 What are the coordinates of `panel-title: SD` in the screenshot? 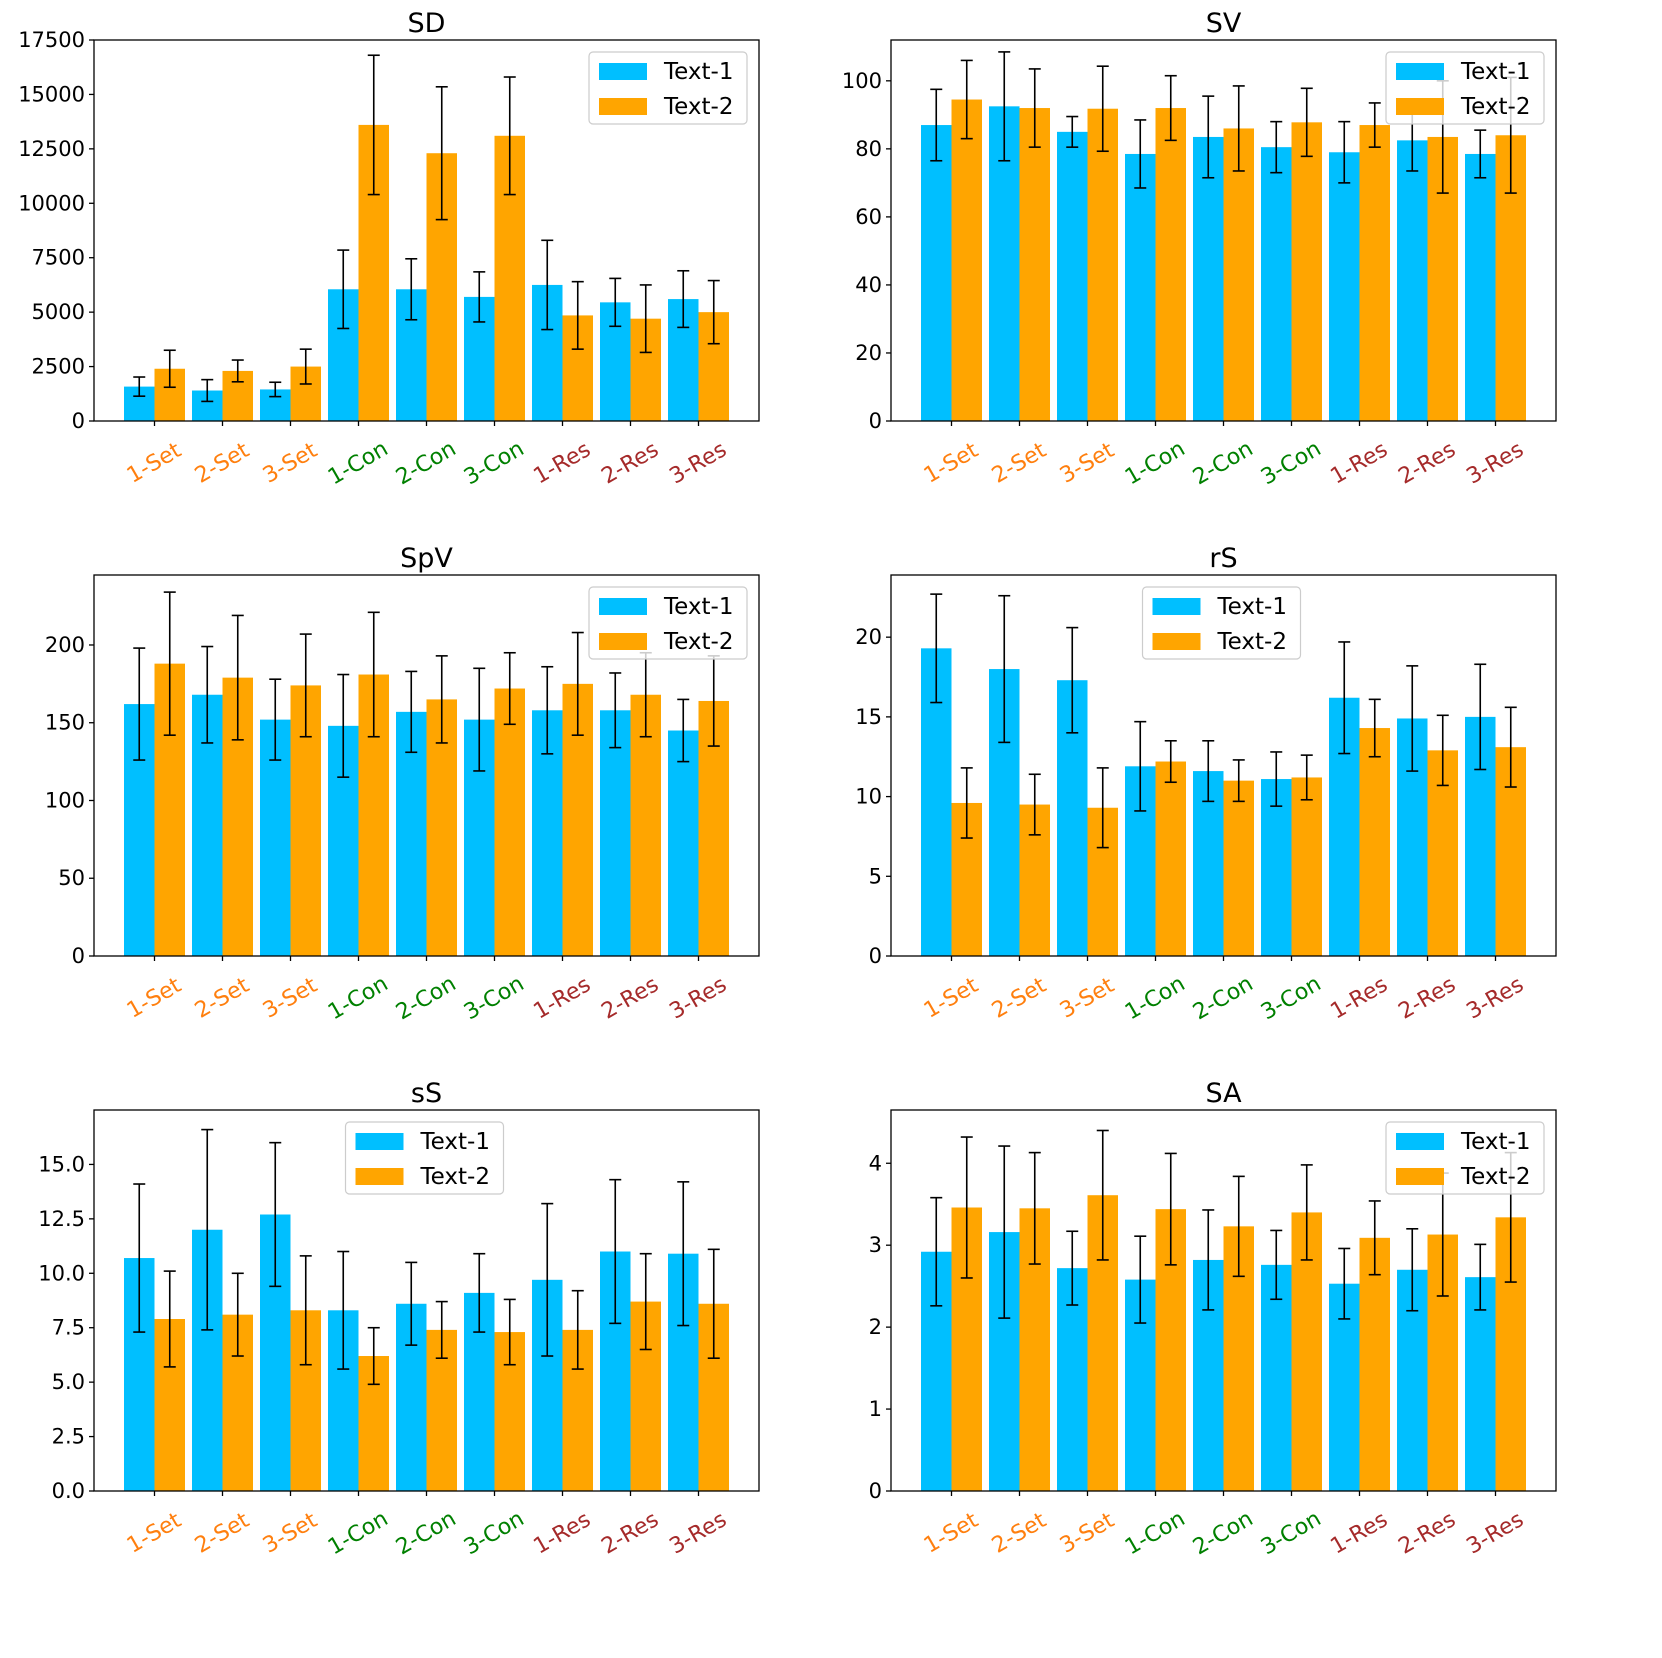 It's located at (427, 23).